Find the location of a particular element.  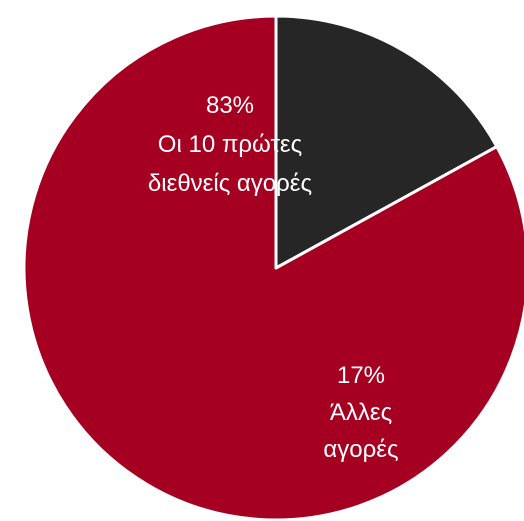

slice-label-0: 17% Άλλες αγορές is located at coordinates (360, 412).